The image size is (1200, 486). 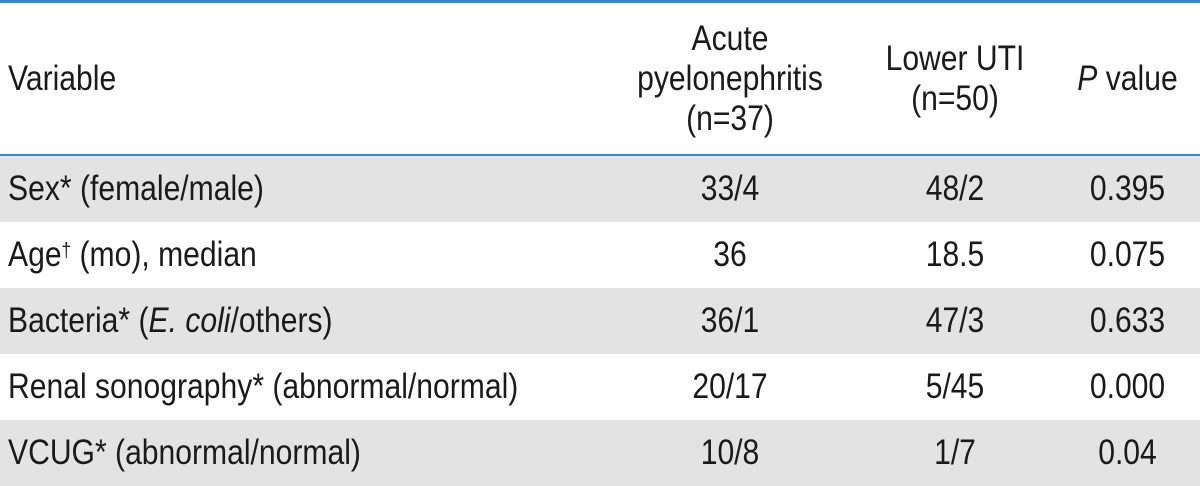 I want to click on header-variable: Variable, so click(x=137, y=78).